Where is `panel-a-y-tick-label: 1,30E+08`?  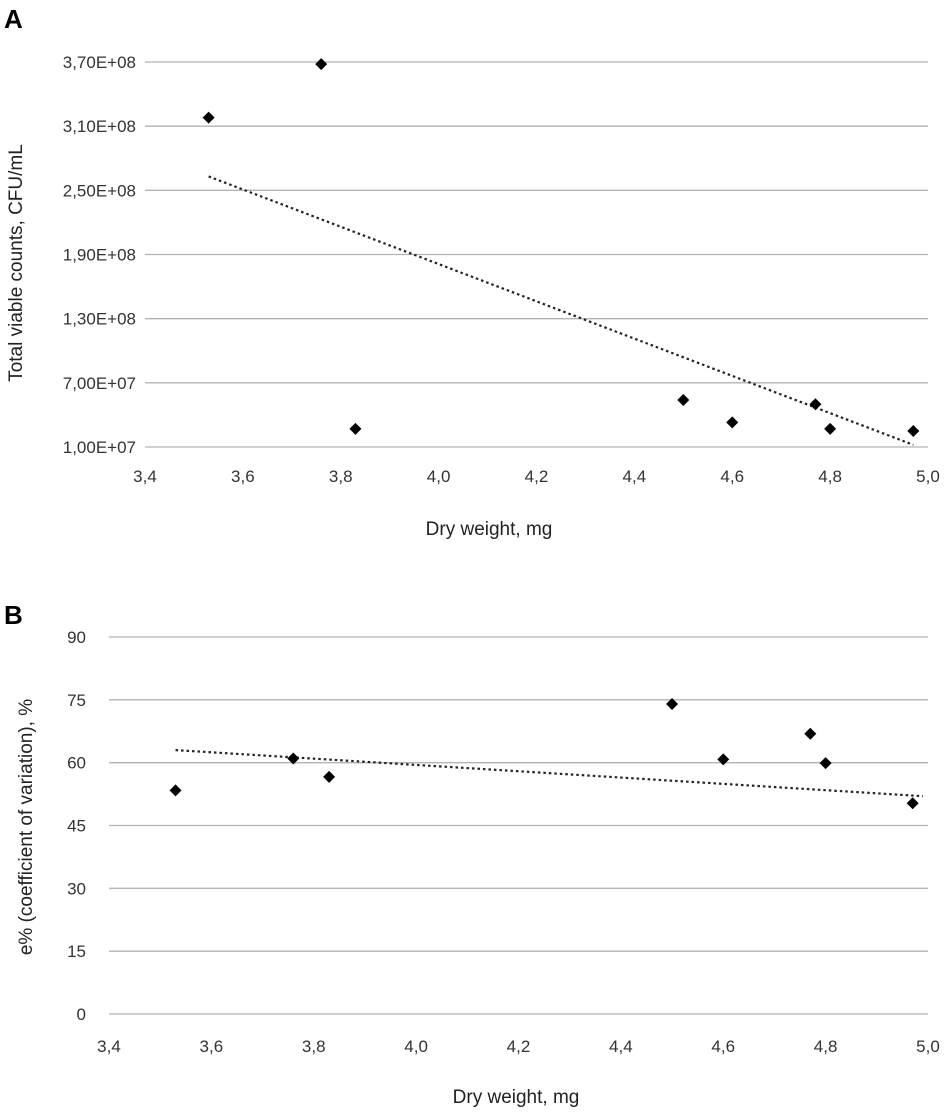 panel-a-y-tick-label: 1,30E+08 is located at coordinates (99, 319).